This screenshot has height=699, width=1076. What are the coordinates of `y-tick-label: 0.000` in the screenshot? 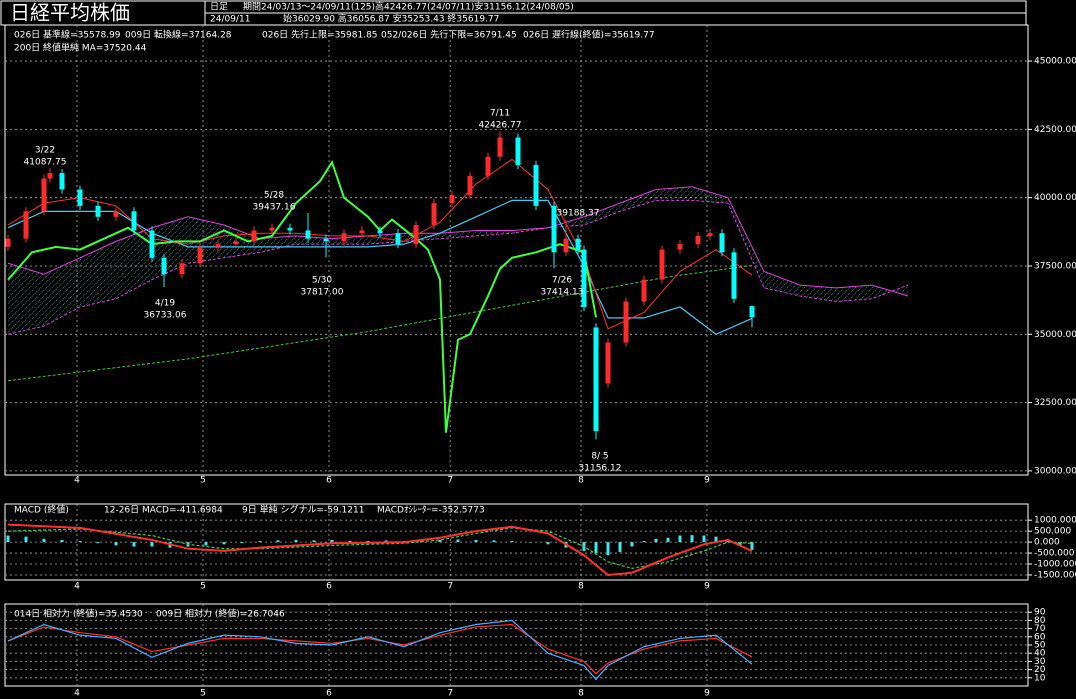 It's located at (1047, 543).